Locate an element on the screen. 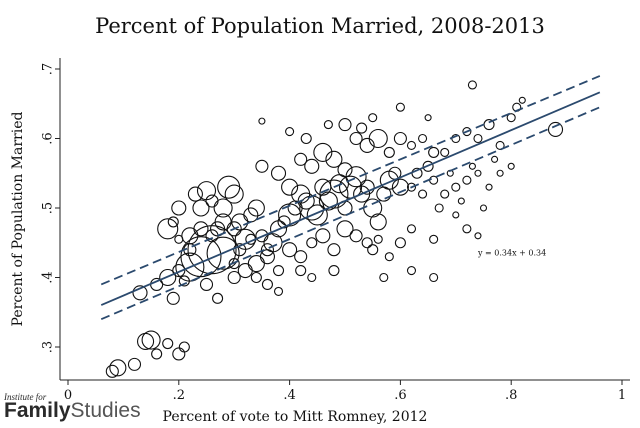 This screenshot has height=428, width=640. x-tick-label: .2 is located at coordinates (179, 395).